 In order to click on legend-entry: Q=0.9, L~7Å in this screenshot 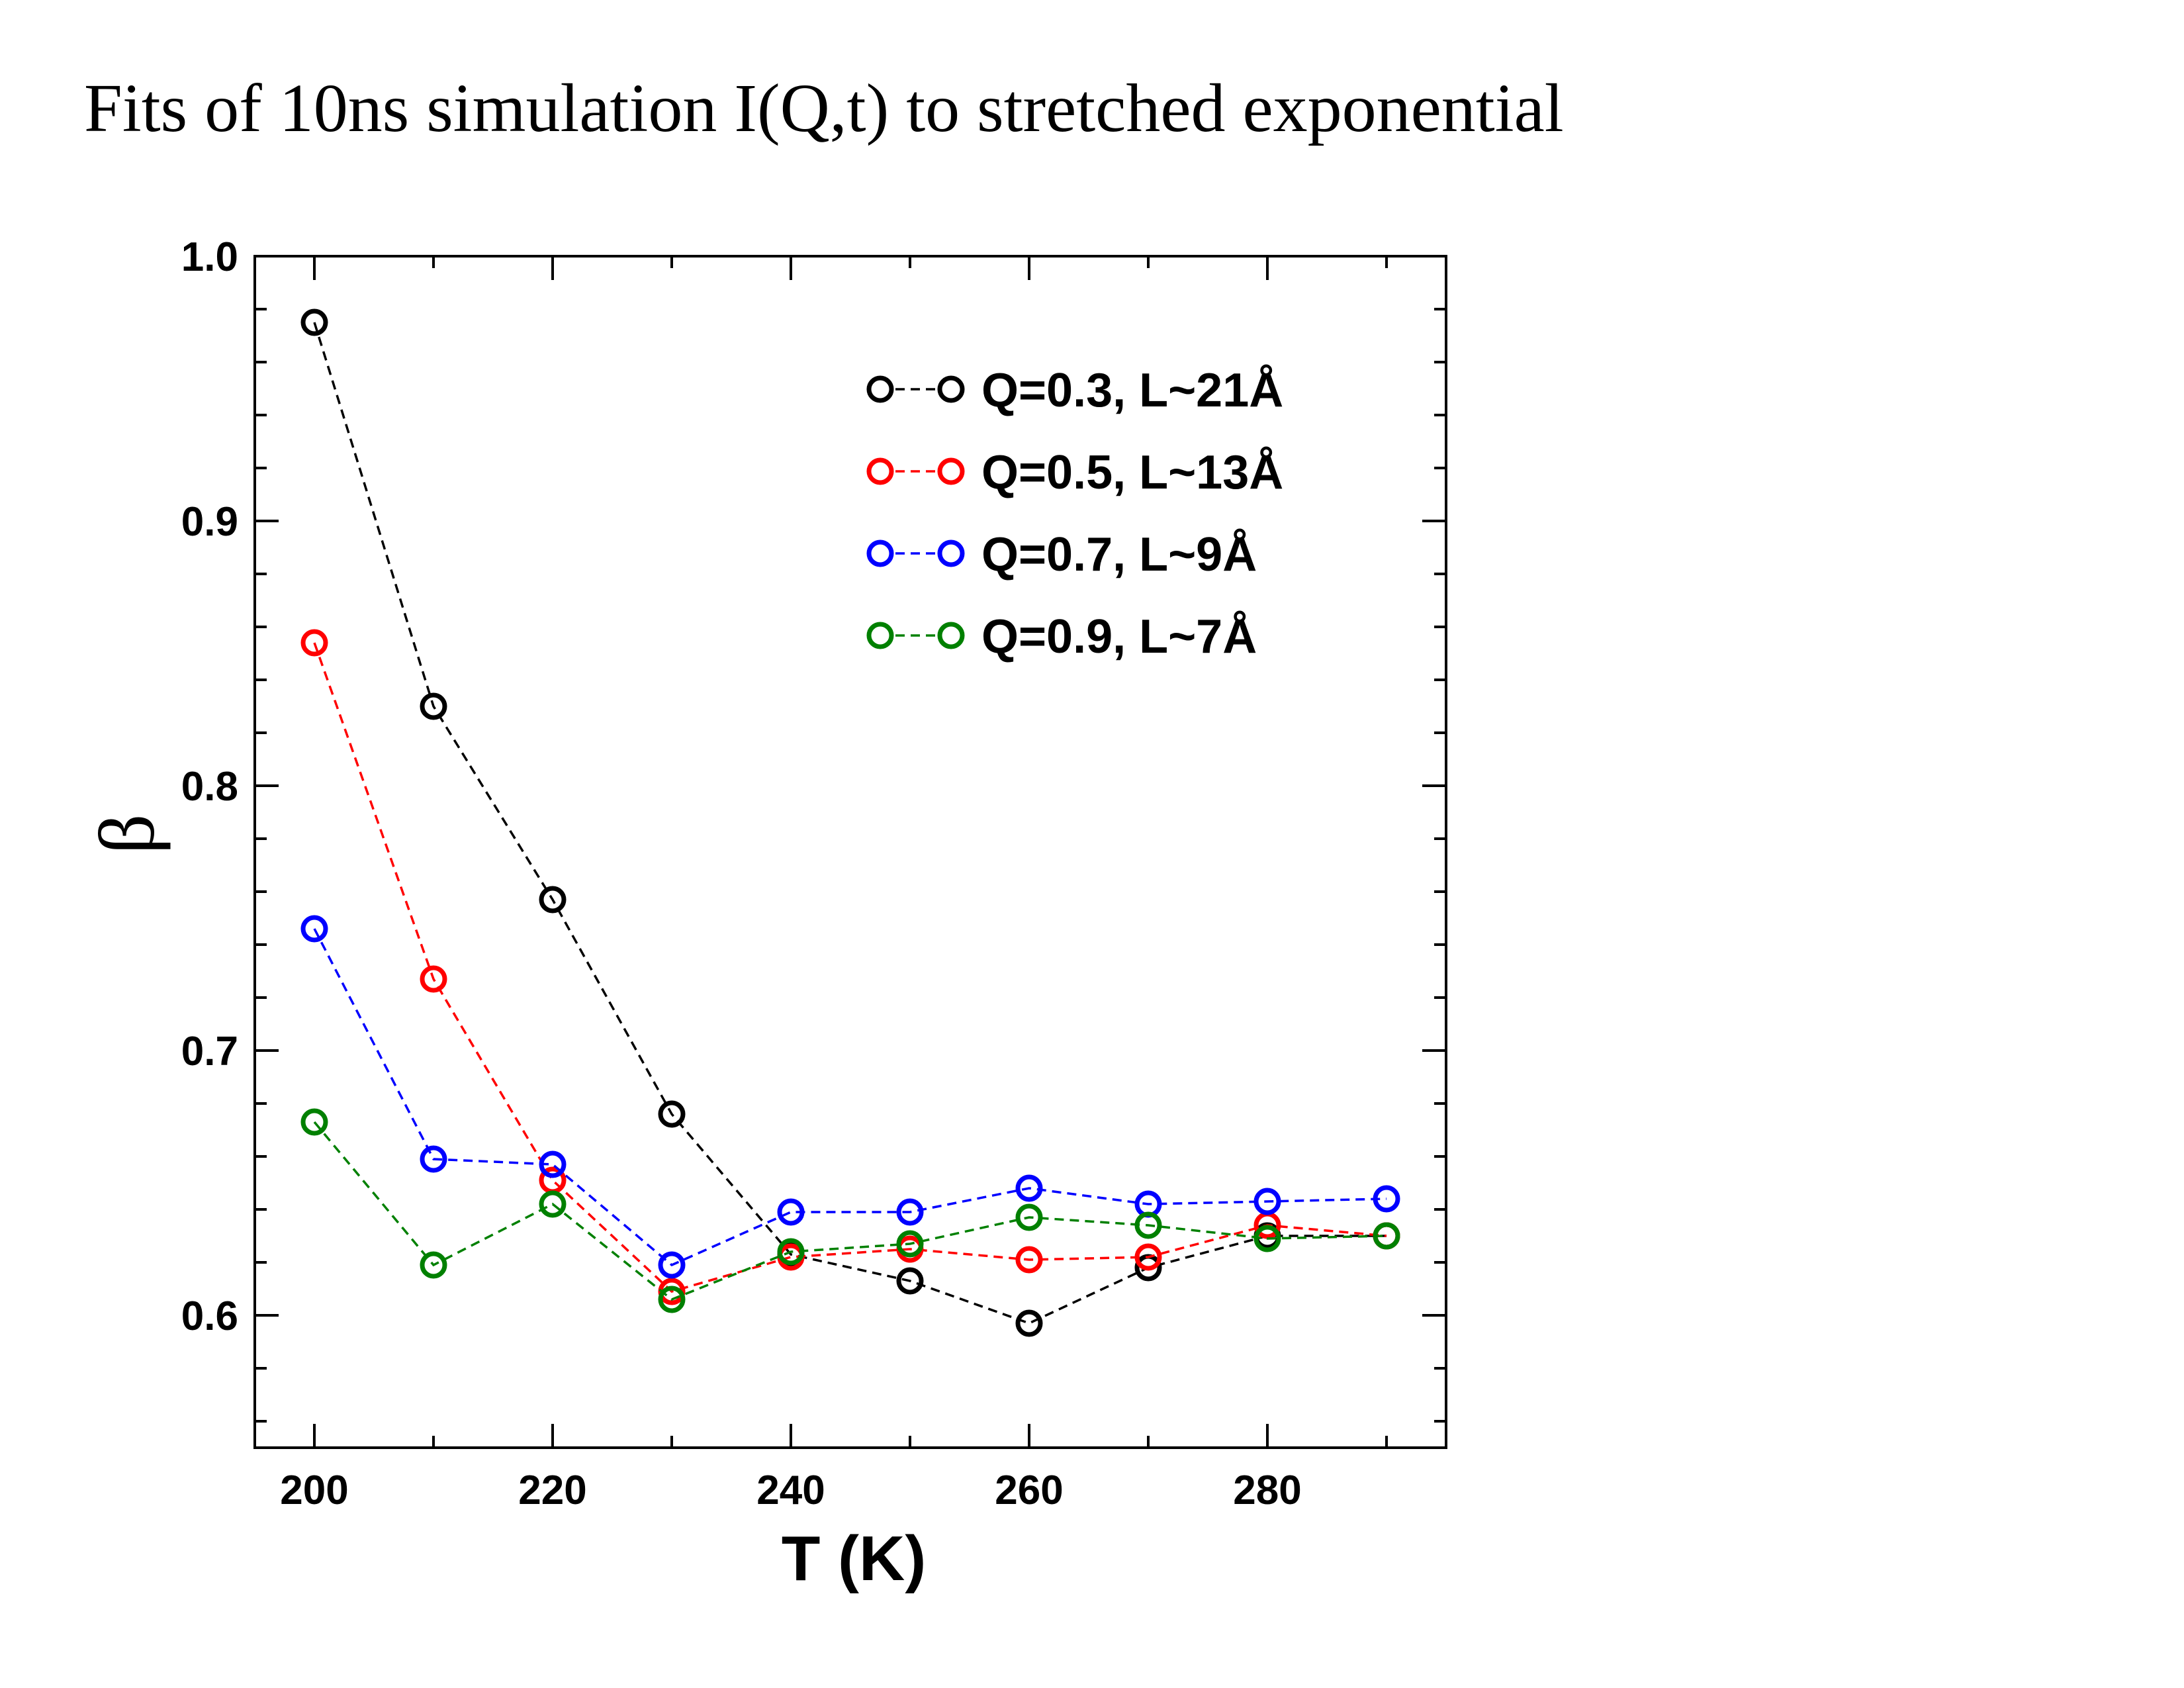, I will do `click(1061, 636)`.